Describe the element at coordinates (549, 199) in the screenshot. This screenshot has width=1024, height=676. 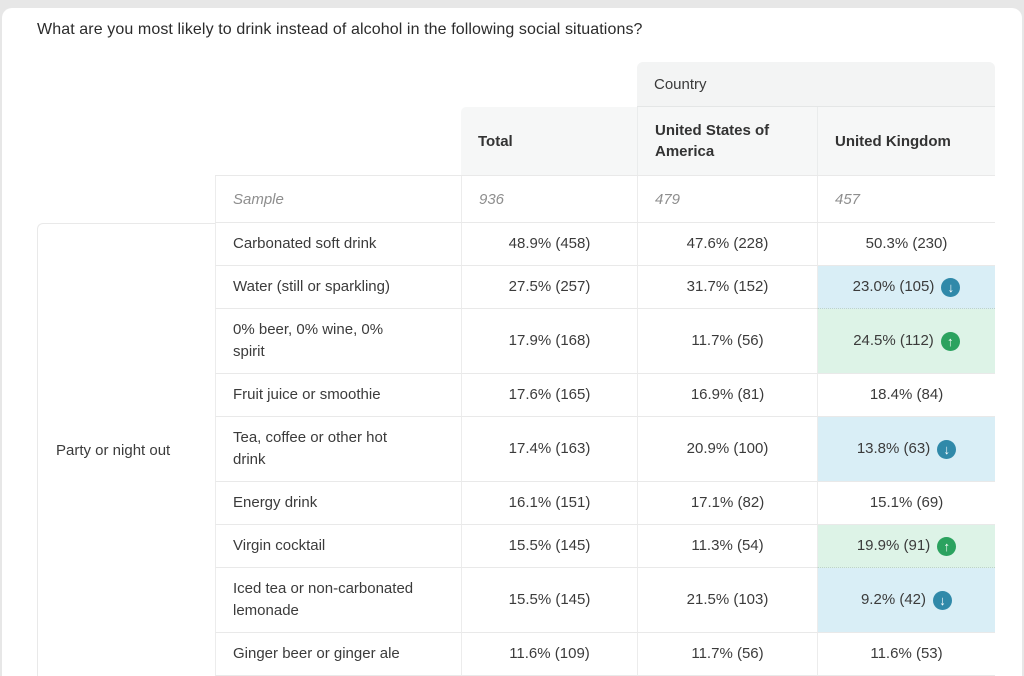
I see `sample-total: 936` at that location.